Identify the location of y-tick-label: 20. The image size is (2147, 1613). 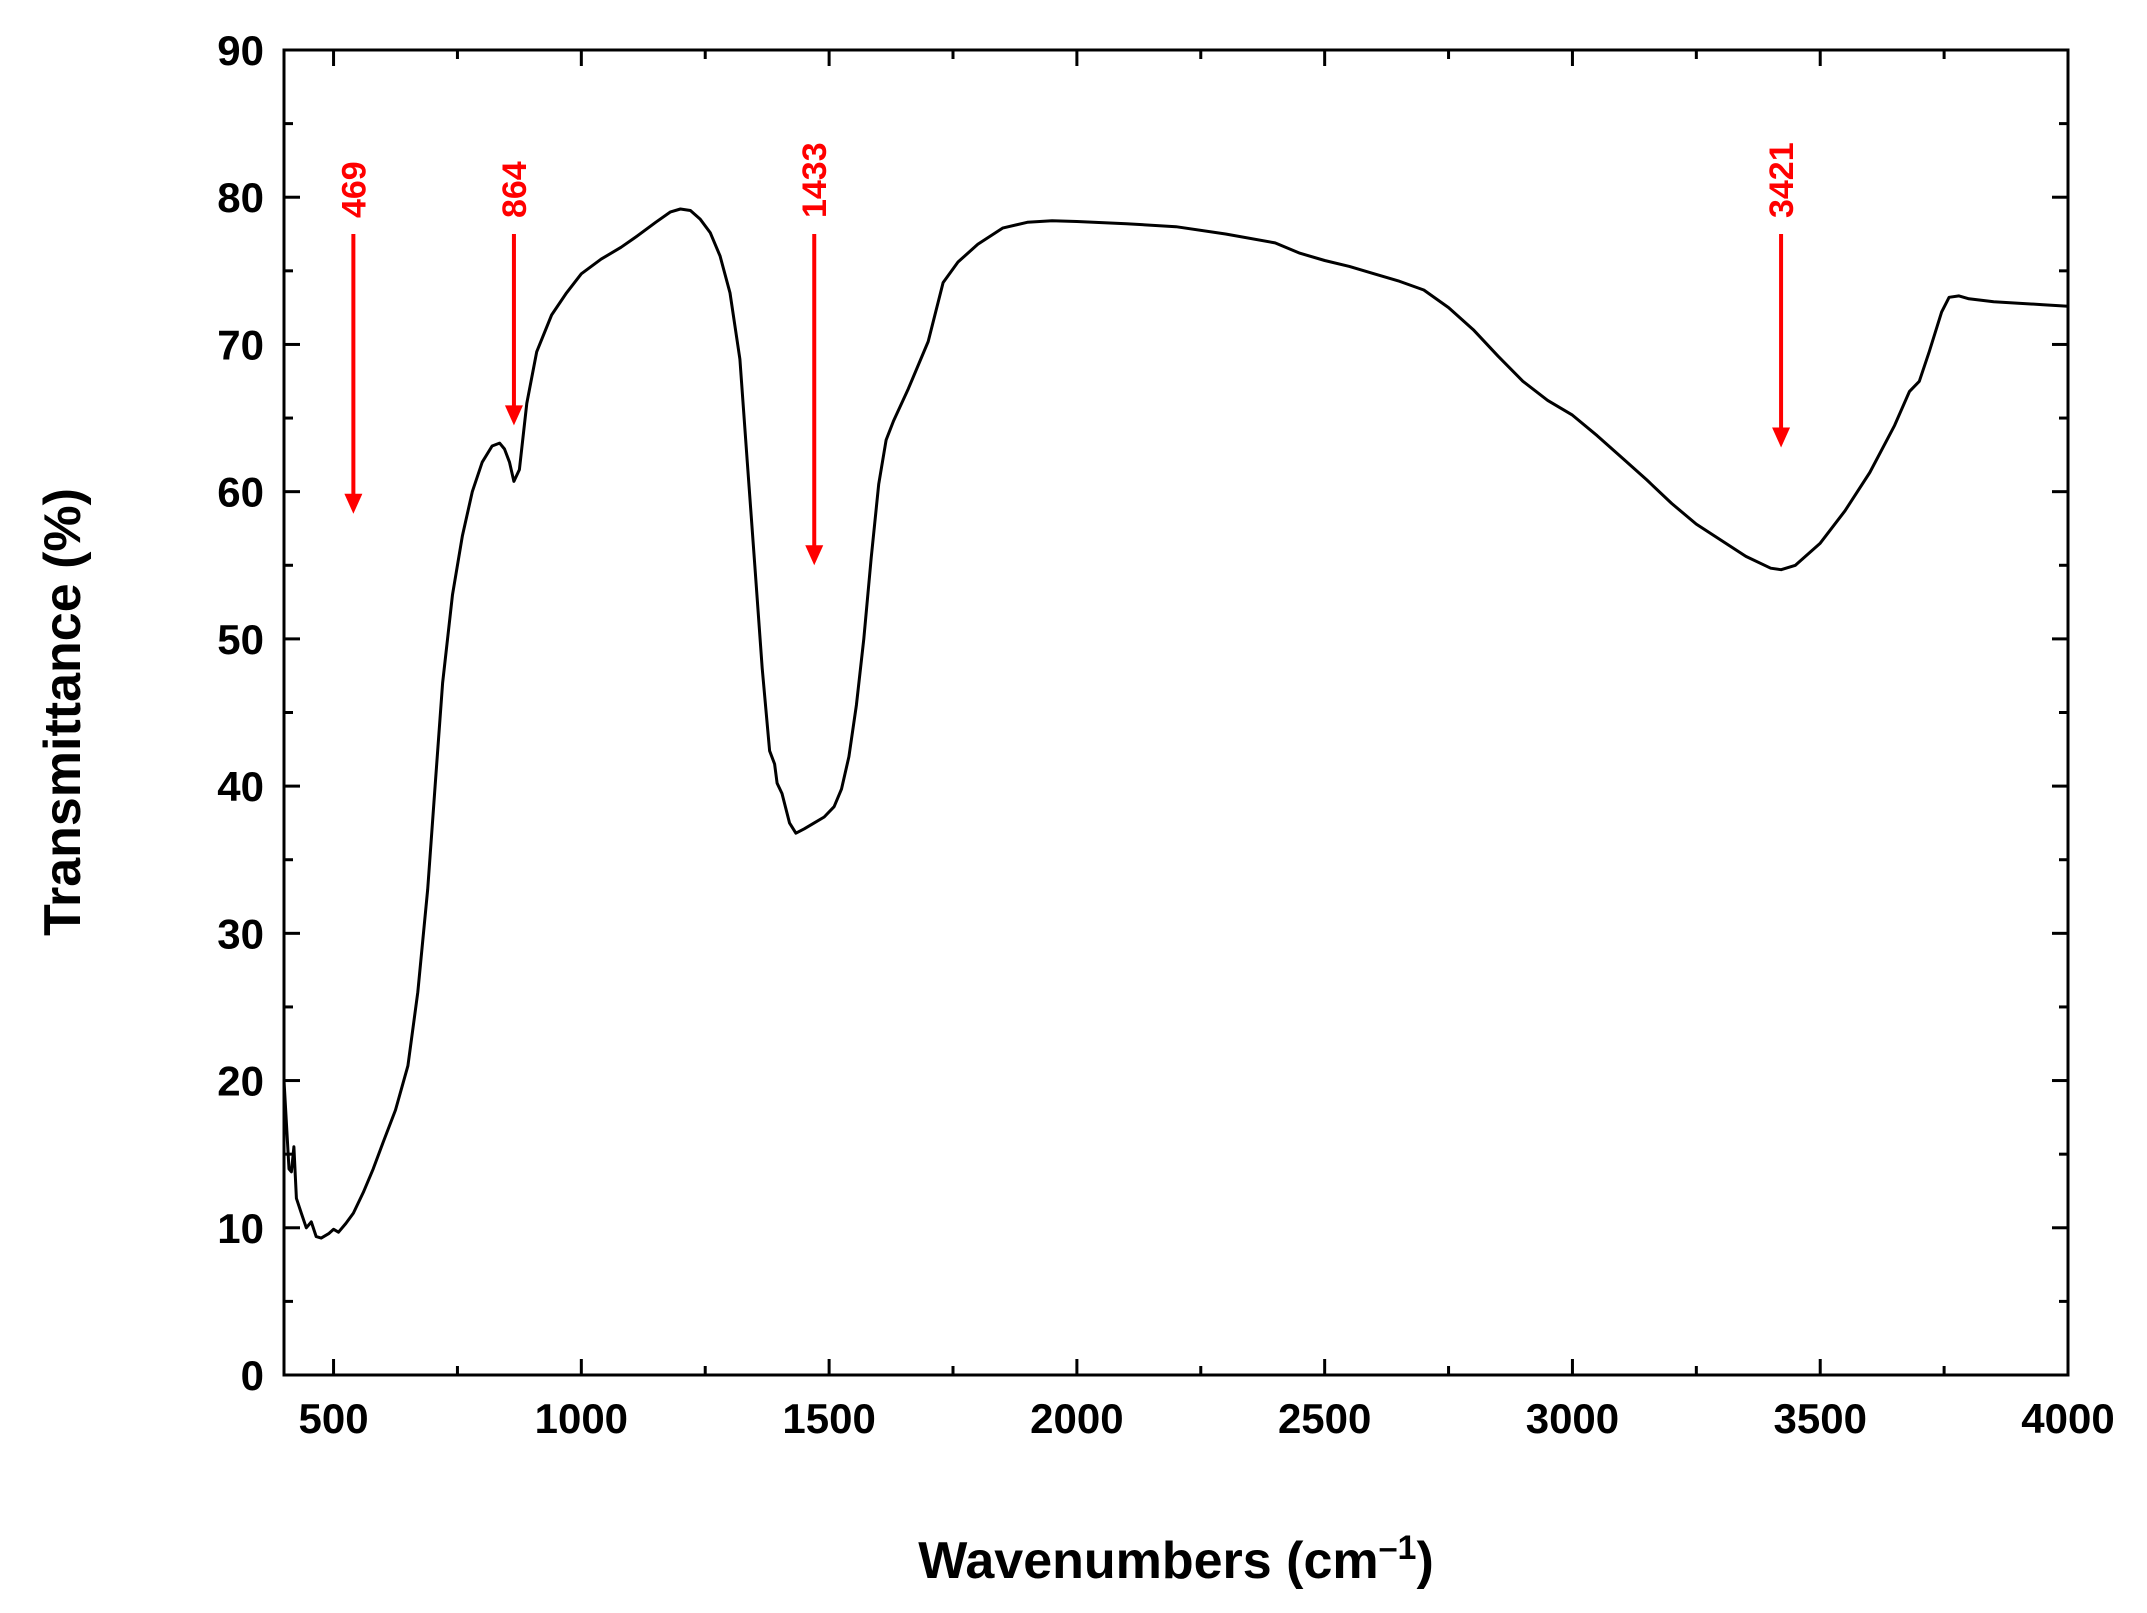
(240, 1081).